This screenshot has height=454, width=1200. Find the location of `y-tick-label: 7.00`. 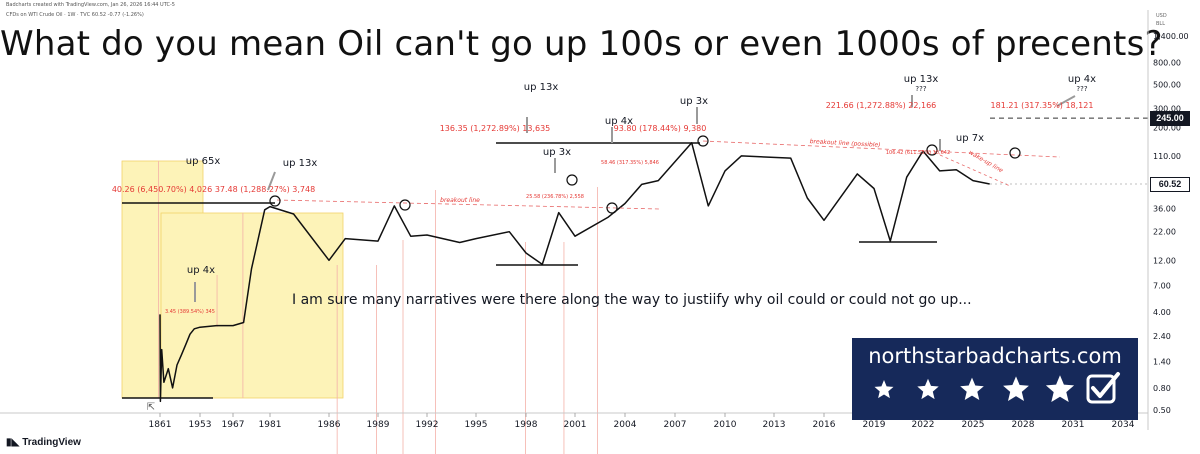

y-tick-label: 7.00 is located at coordinates (1162, 286).